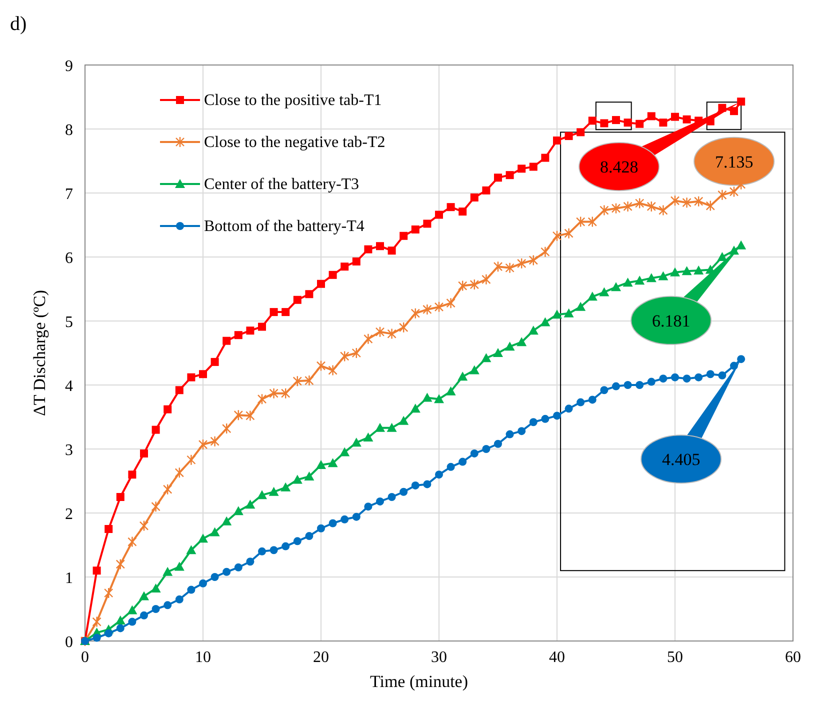 This screenshot has height=705, width=820. Describe the element at coordinates (39, 353) in the screenshot. I see `y-axis-title: ΔT Discharge (ºC)` at that location.